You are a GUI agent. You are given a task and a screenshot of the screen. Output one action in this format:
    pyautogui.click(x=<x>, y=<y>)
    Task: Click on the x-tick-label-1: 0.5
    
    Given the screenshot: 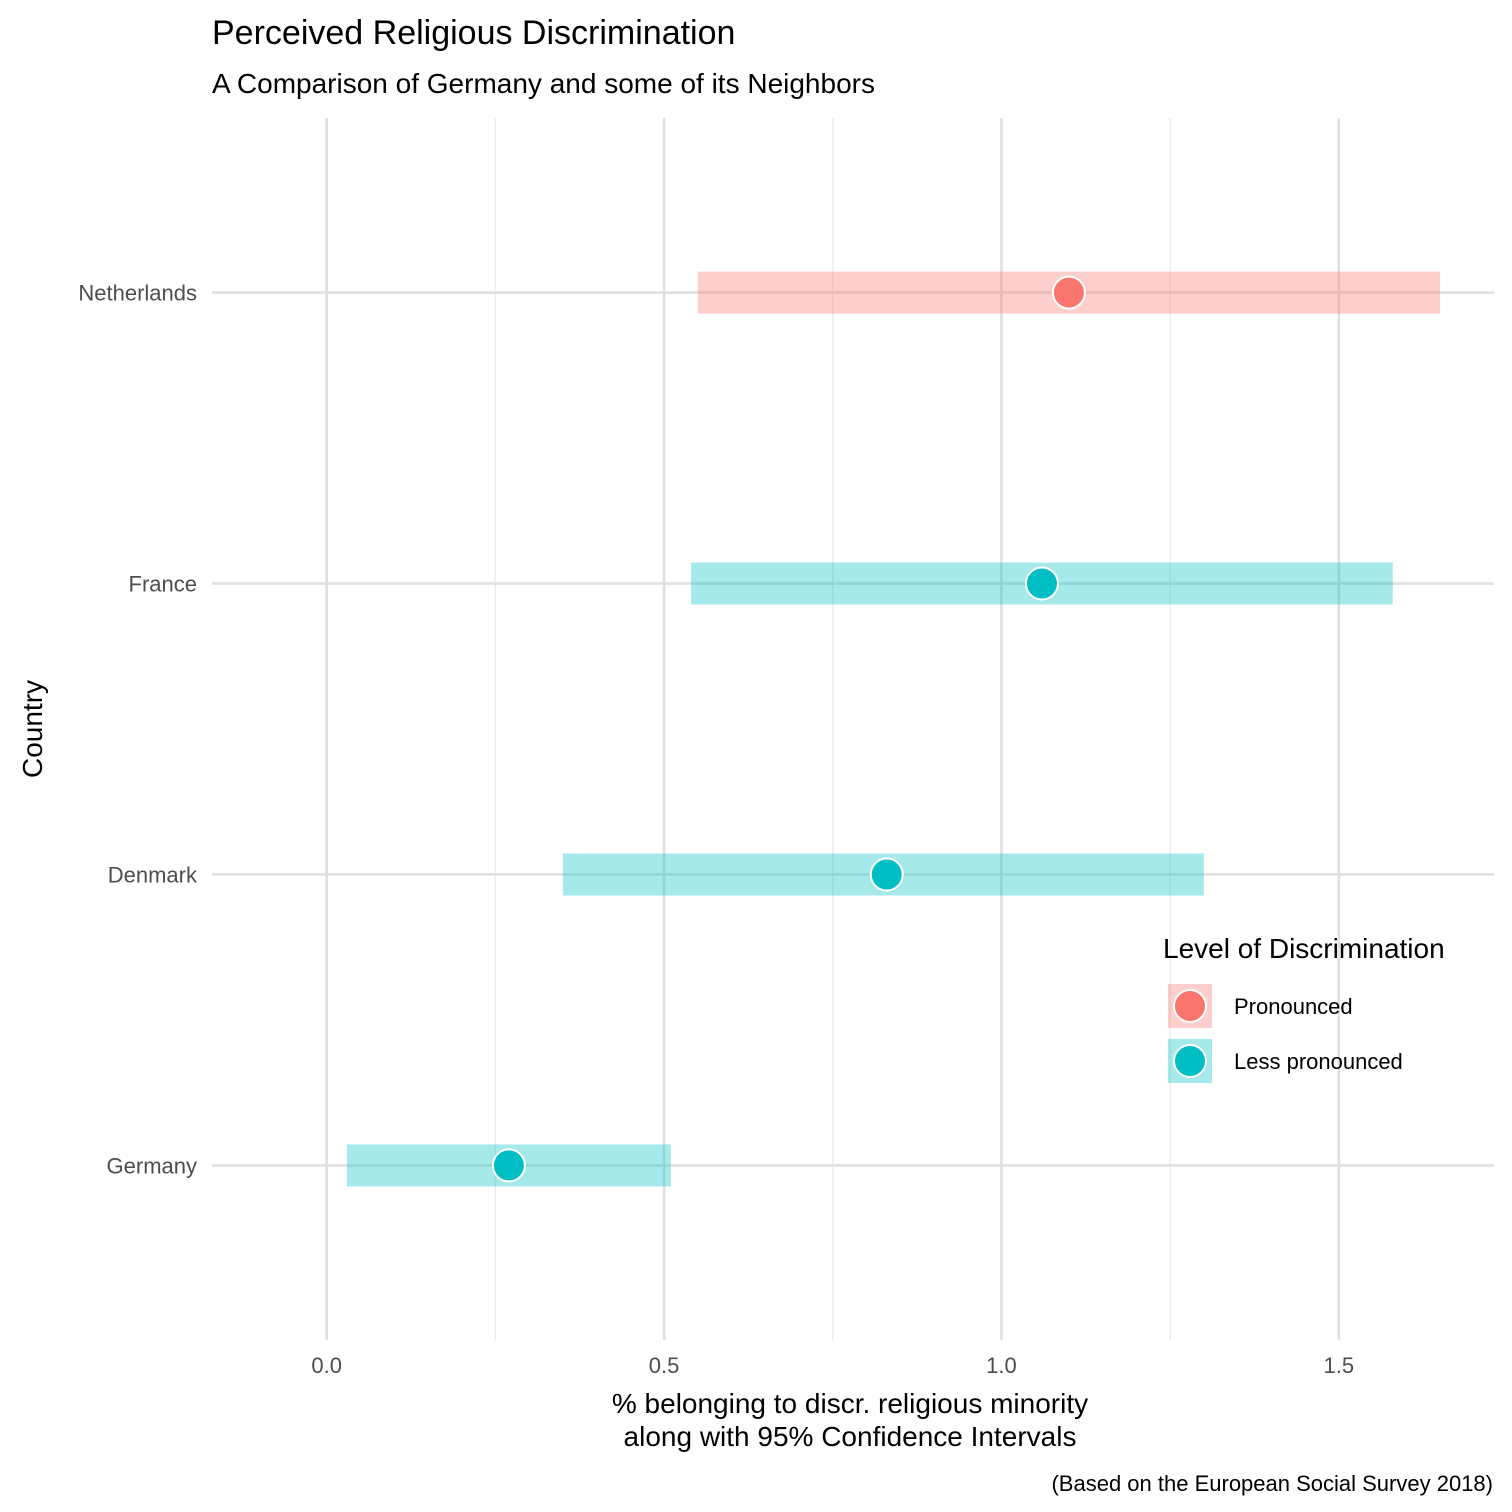 What is the action you would take?
    pyautogui.click(x=664, y=1365)
    